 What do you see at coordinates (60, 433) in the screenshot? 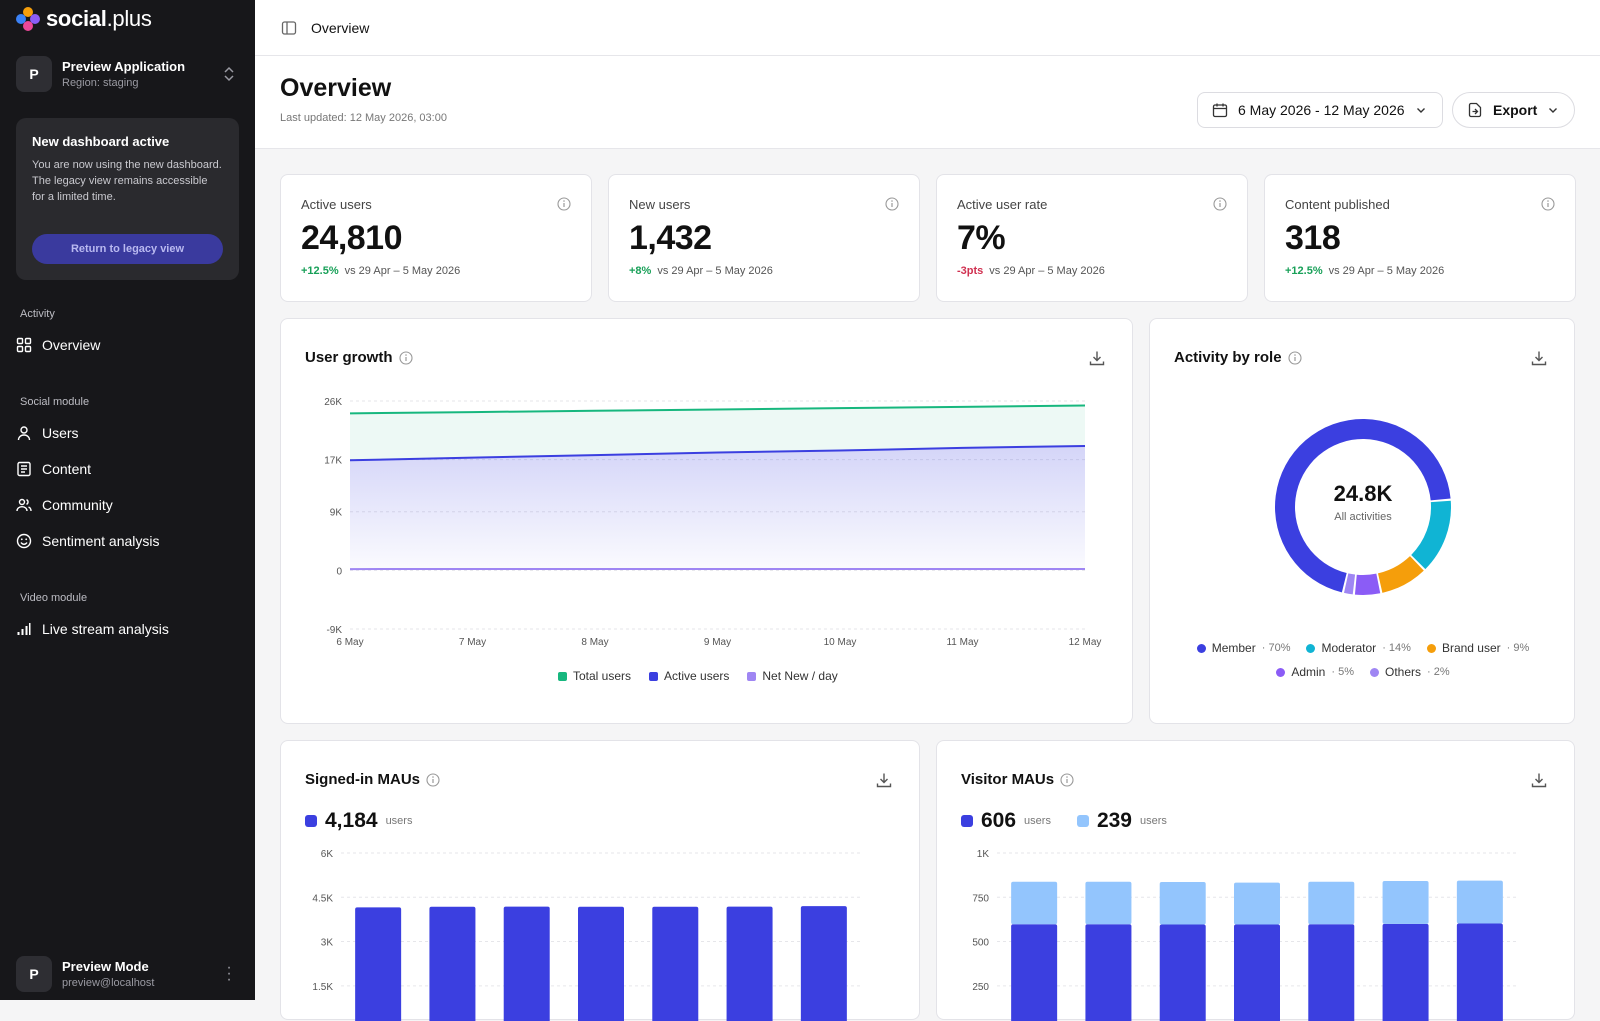
I see `sidebar-item-label: Users` at bounding box center [60, 433].